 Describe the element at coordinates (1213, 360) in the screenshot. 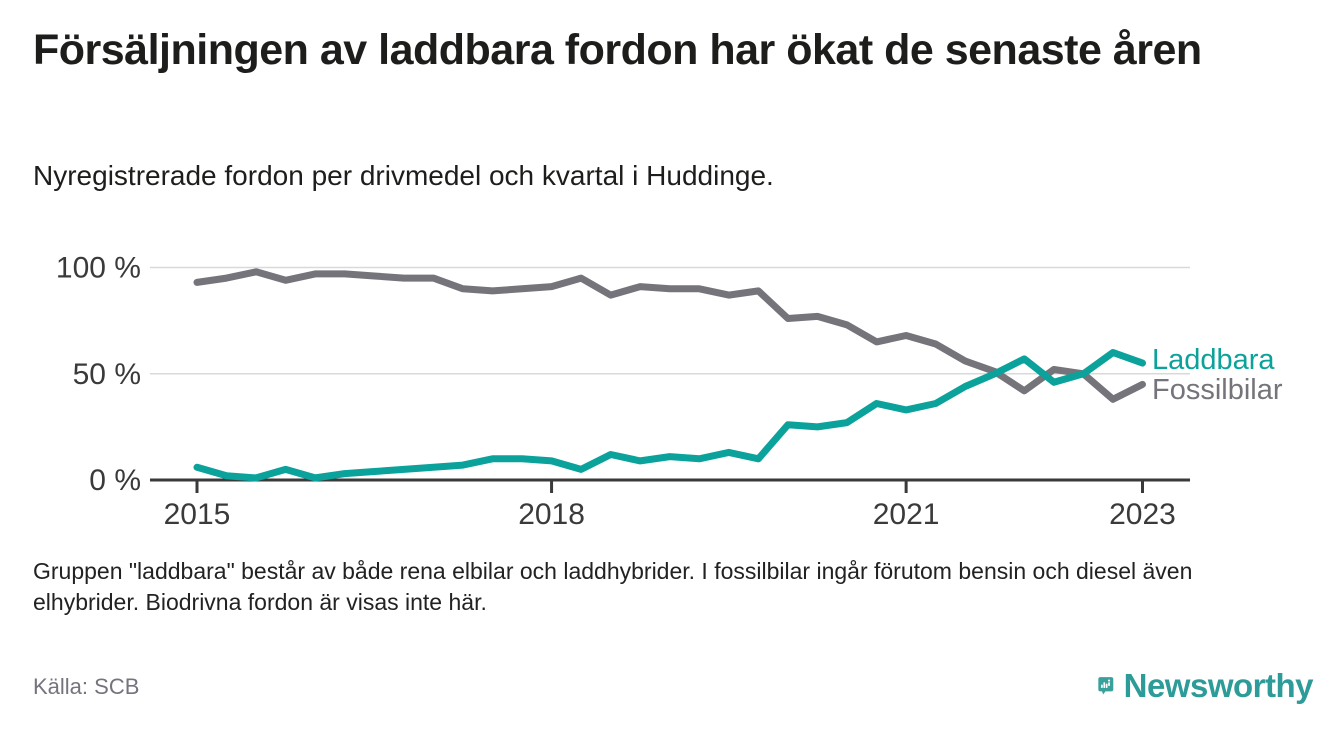

I see `series-label-laddbara: Laddbara` at that location.